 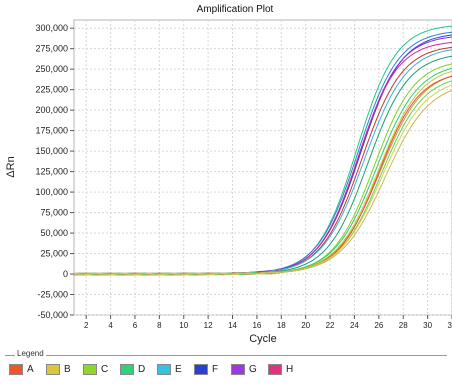 I want to click on x-tick-label: 2, so click(x=86, y=325).